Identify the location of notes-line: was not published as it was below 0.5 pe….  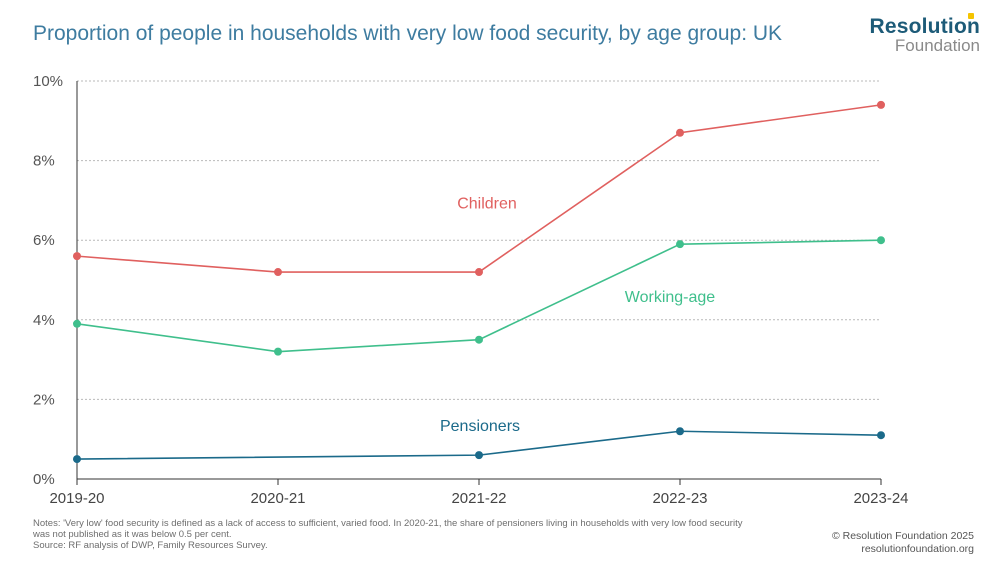
(132, 534).